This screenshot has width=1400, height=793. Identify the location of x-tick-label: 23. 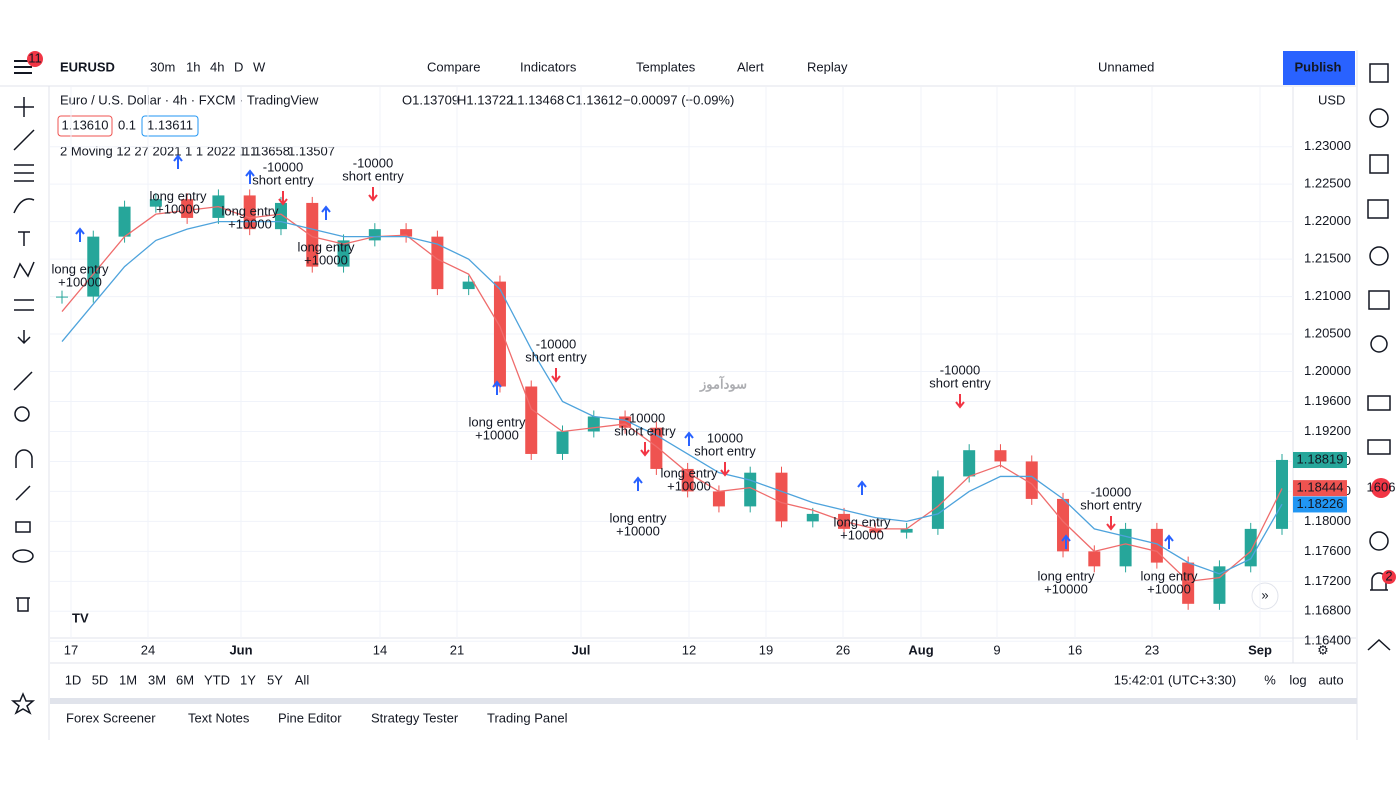
(1152, 649).